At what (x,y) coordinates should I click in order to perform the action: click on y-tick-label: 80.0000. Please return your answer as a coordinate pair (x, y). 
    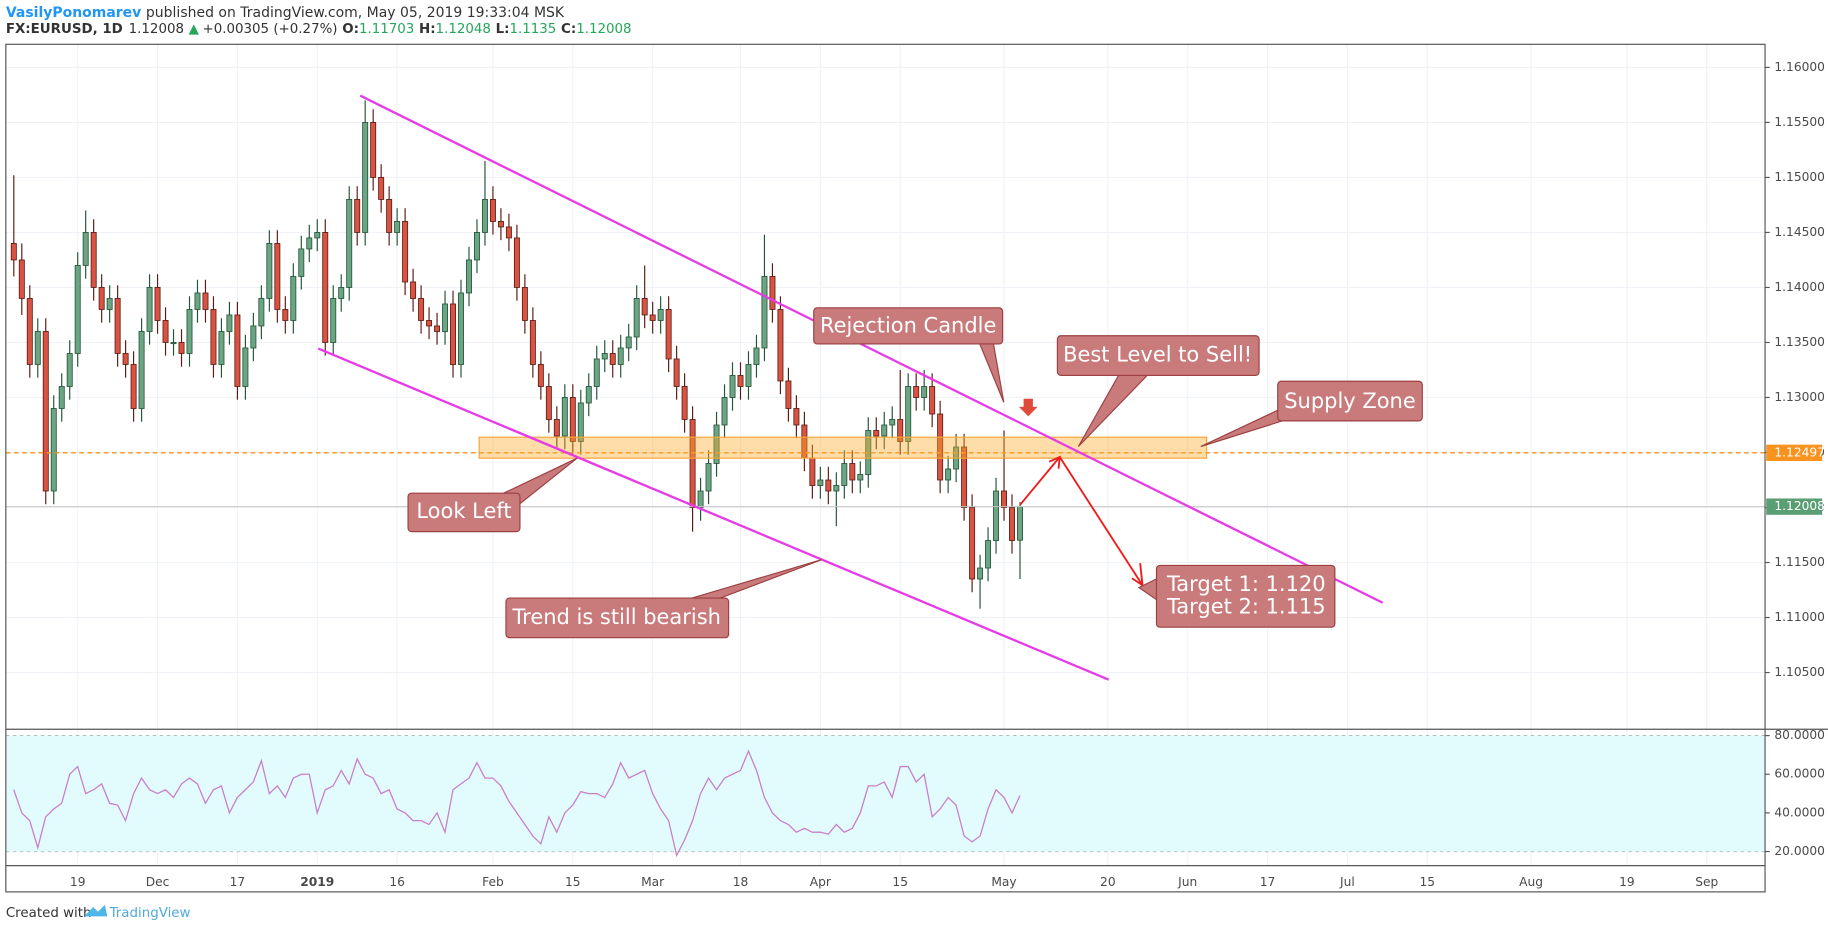
    Looking at the image, I should click on (1799, 735).